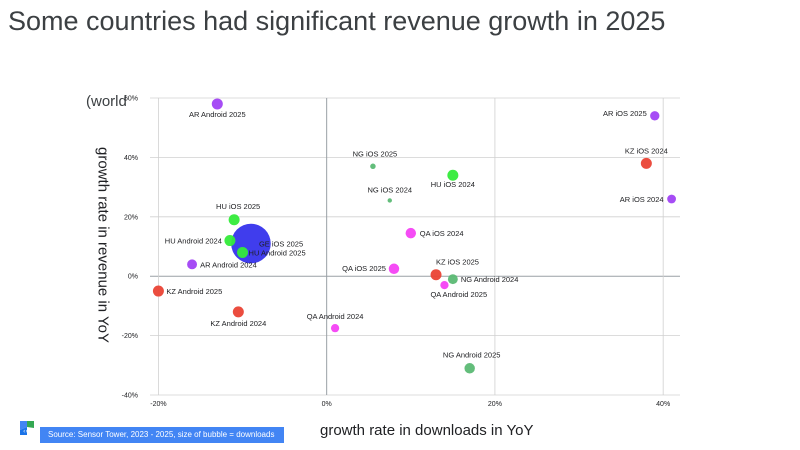 This screenshot has width=800, height=450. I want to click on y-tick-label: -40%, so click(130, 396).